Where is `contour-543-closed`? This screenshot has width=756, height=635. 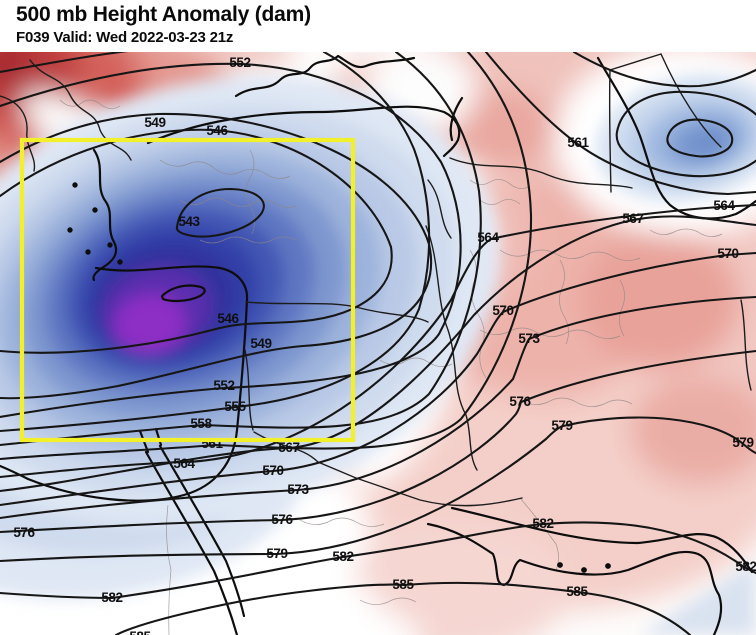 contour-543-closed is located at coordinates (220, 212).